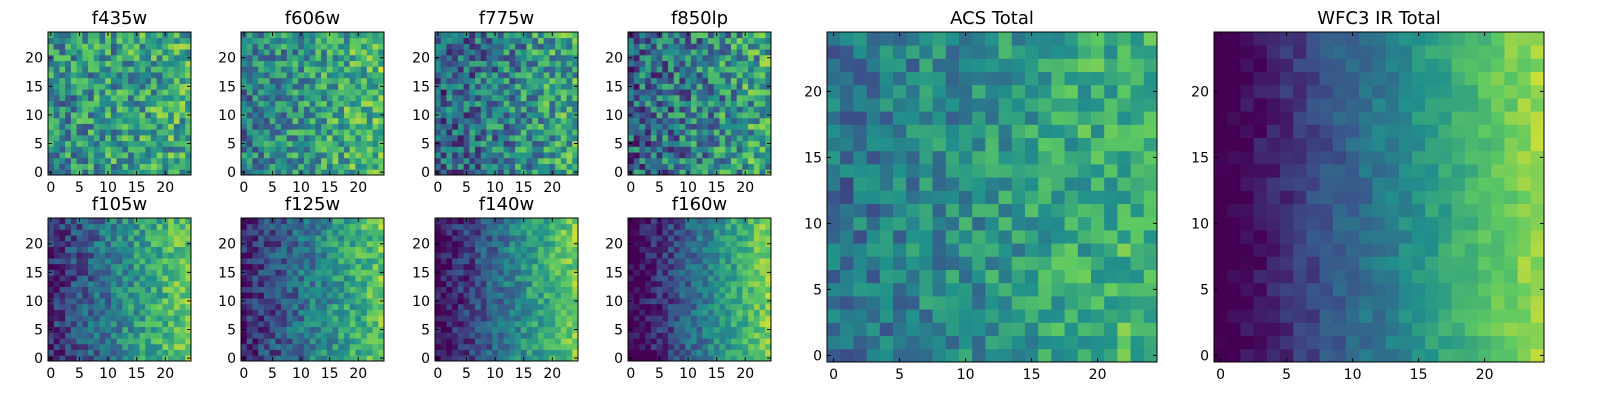  Describe the element at coordinates (659, 188) in the screenshot. I see `x-tick-label: 5` at that location.